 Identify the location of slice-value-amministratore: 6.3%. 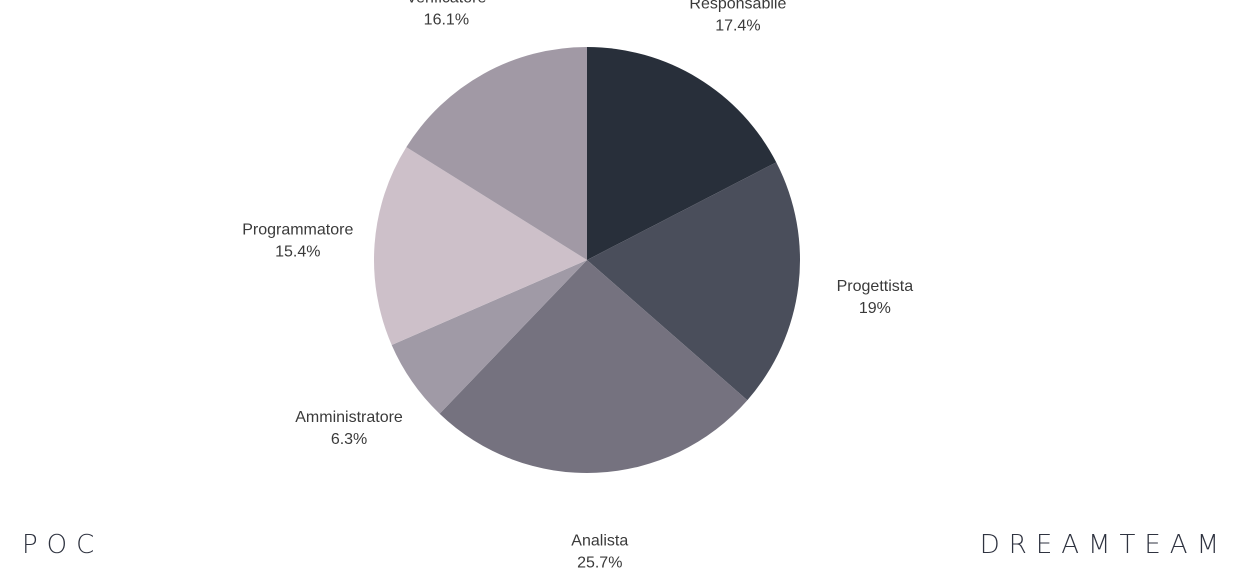
(349, 439).